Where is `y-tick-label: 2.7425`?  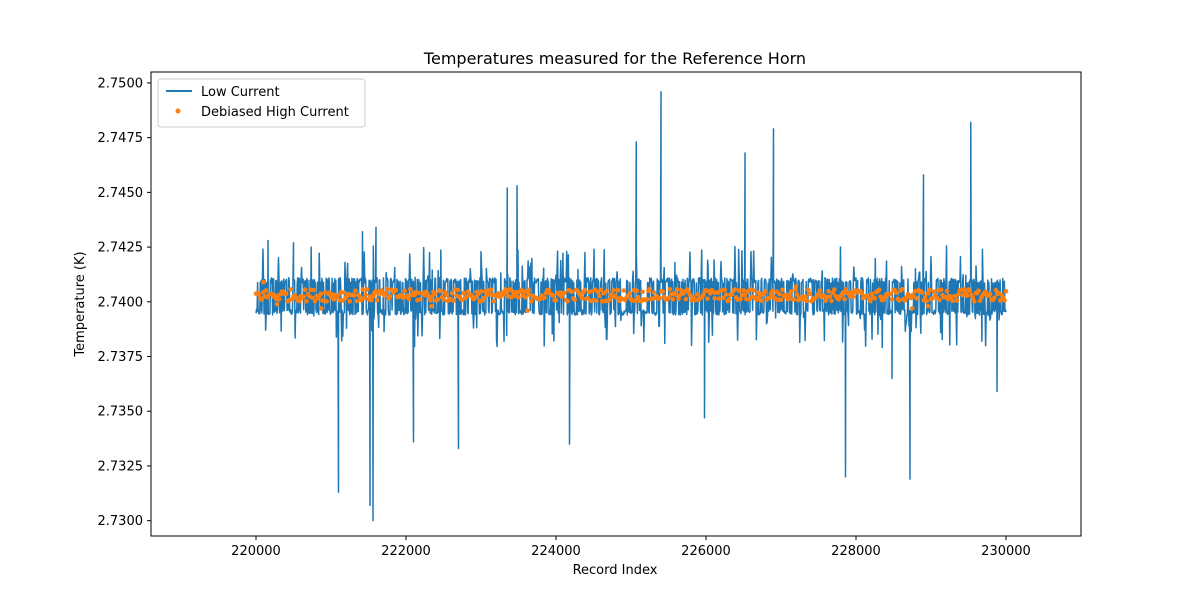 y-tick-label: 2.7425 is located at coordinates (121, 248).